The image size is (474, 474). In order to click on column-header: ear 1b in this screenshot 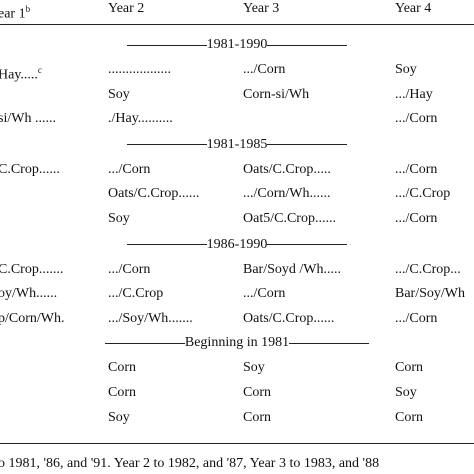, I will do `click(15, 12)`.